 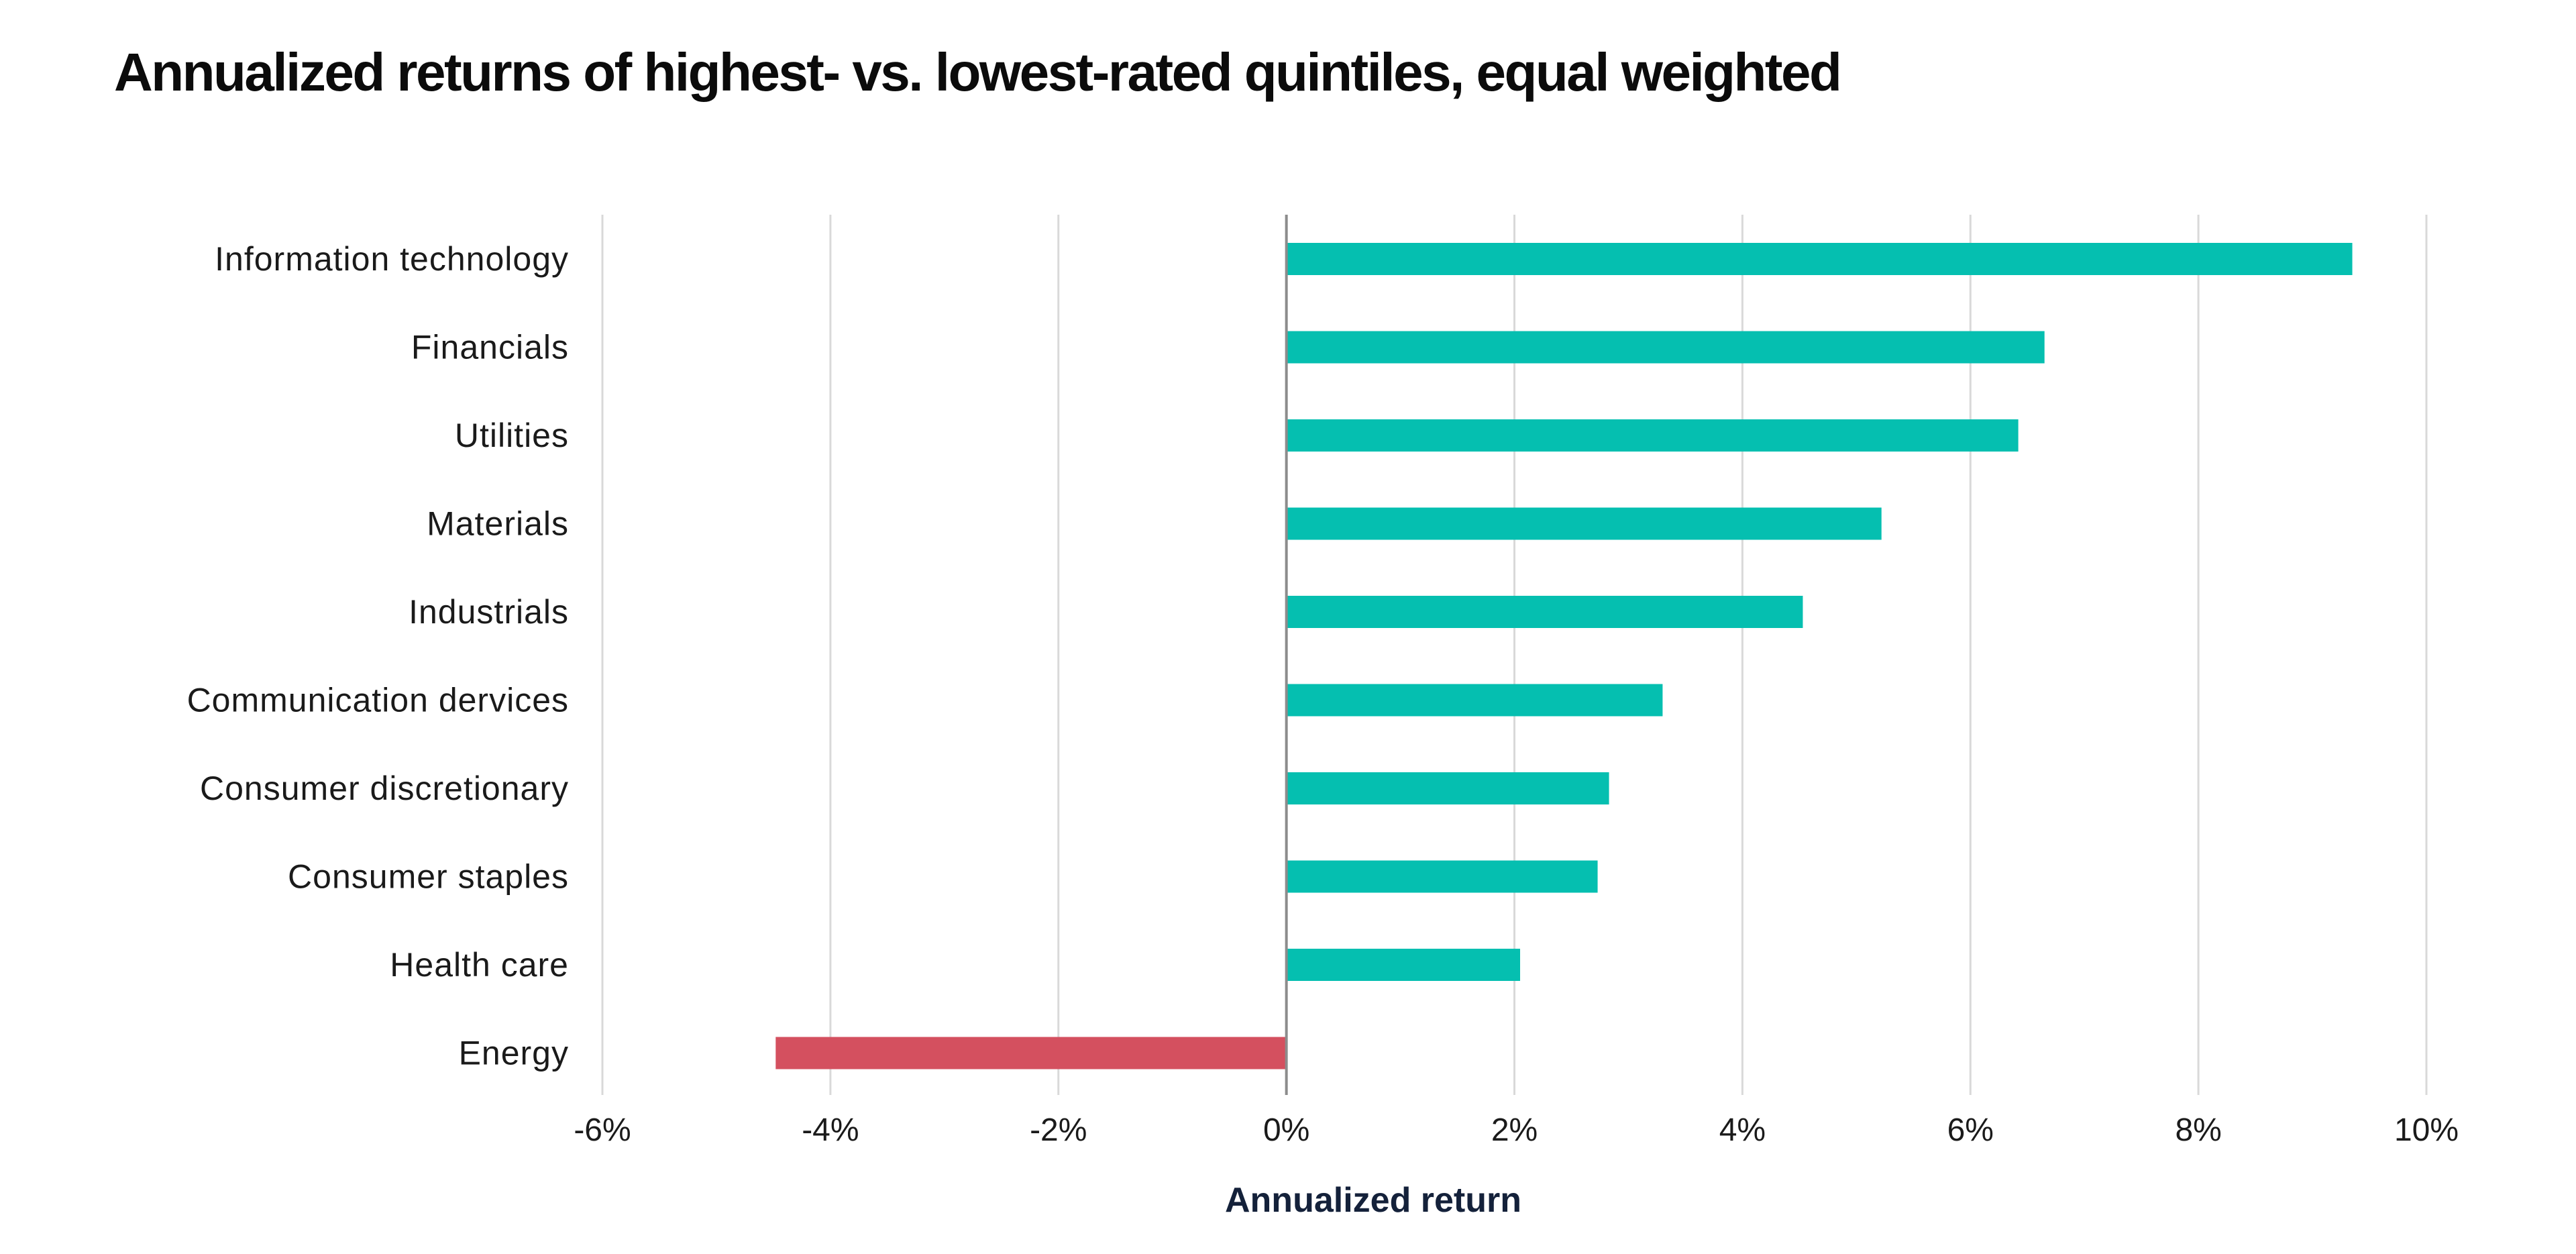 I want to click on category-label: Information technology, so click(x=392, y=259).